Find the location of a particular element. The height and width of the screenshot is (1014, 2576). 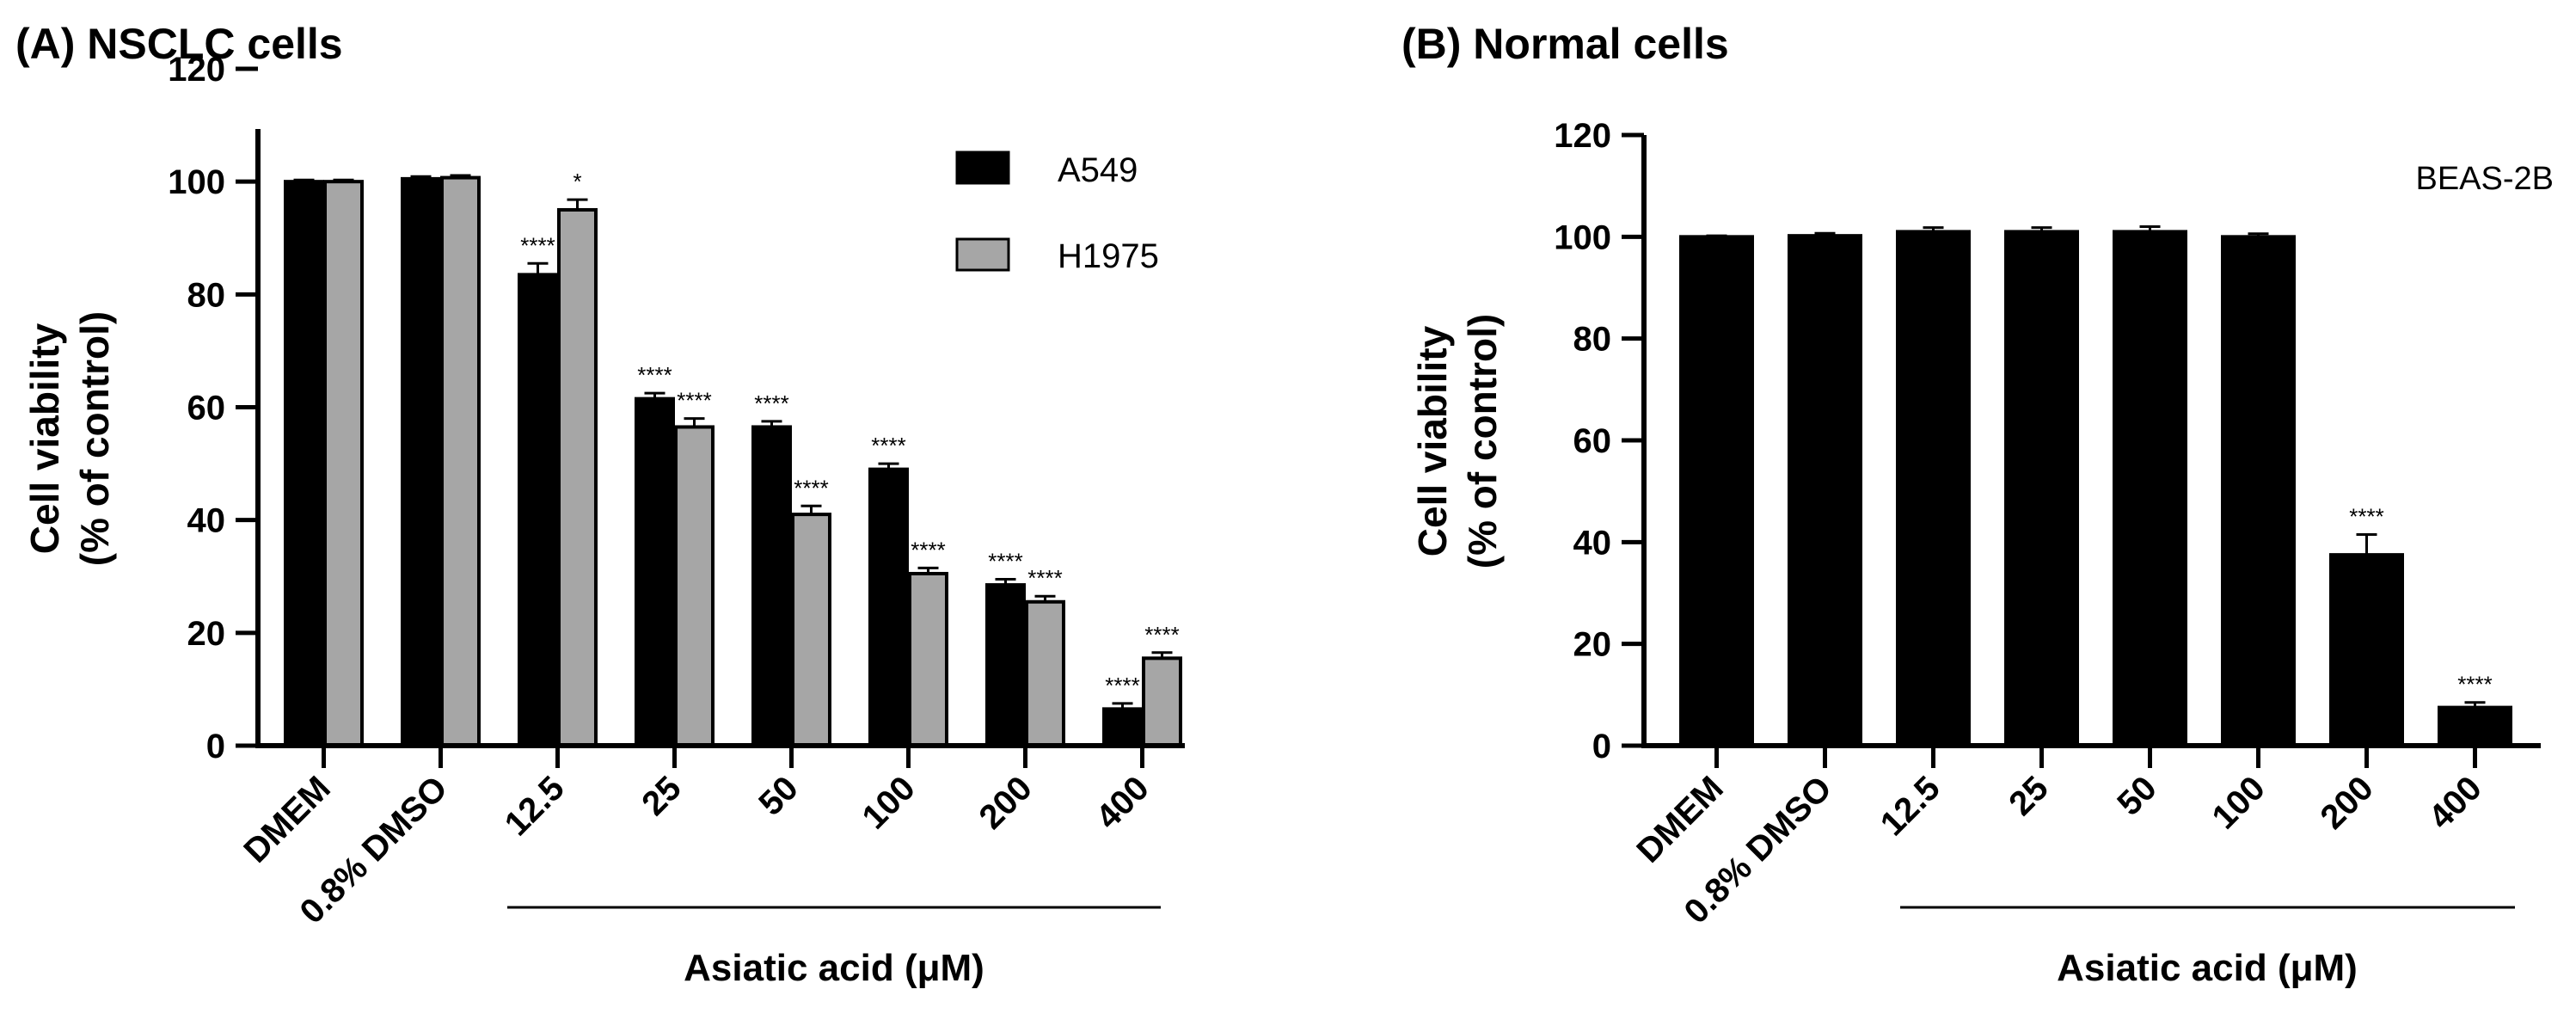

panel-b-title: (B) Normal cells is located at coordinates (1565, 44).